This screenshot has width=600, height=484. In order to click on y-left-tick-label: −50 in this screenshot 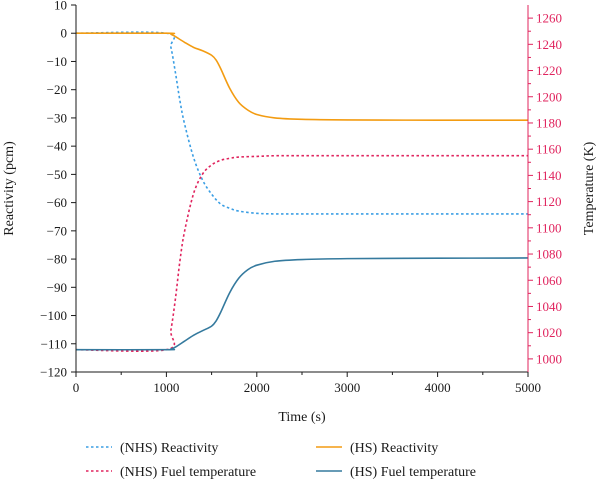, I will do `click(57, 174)`.